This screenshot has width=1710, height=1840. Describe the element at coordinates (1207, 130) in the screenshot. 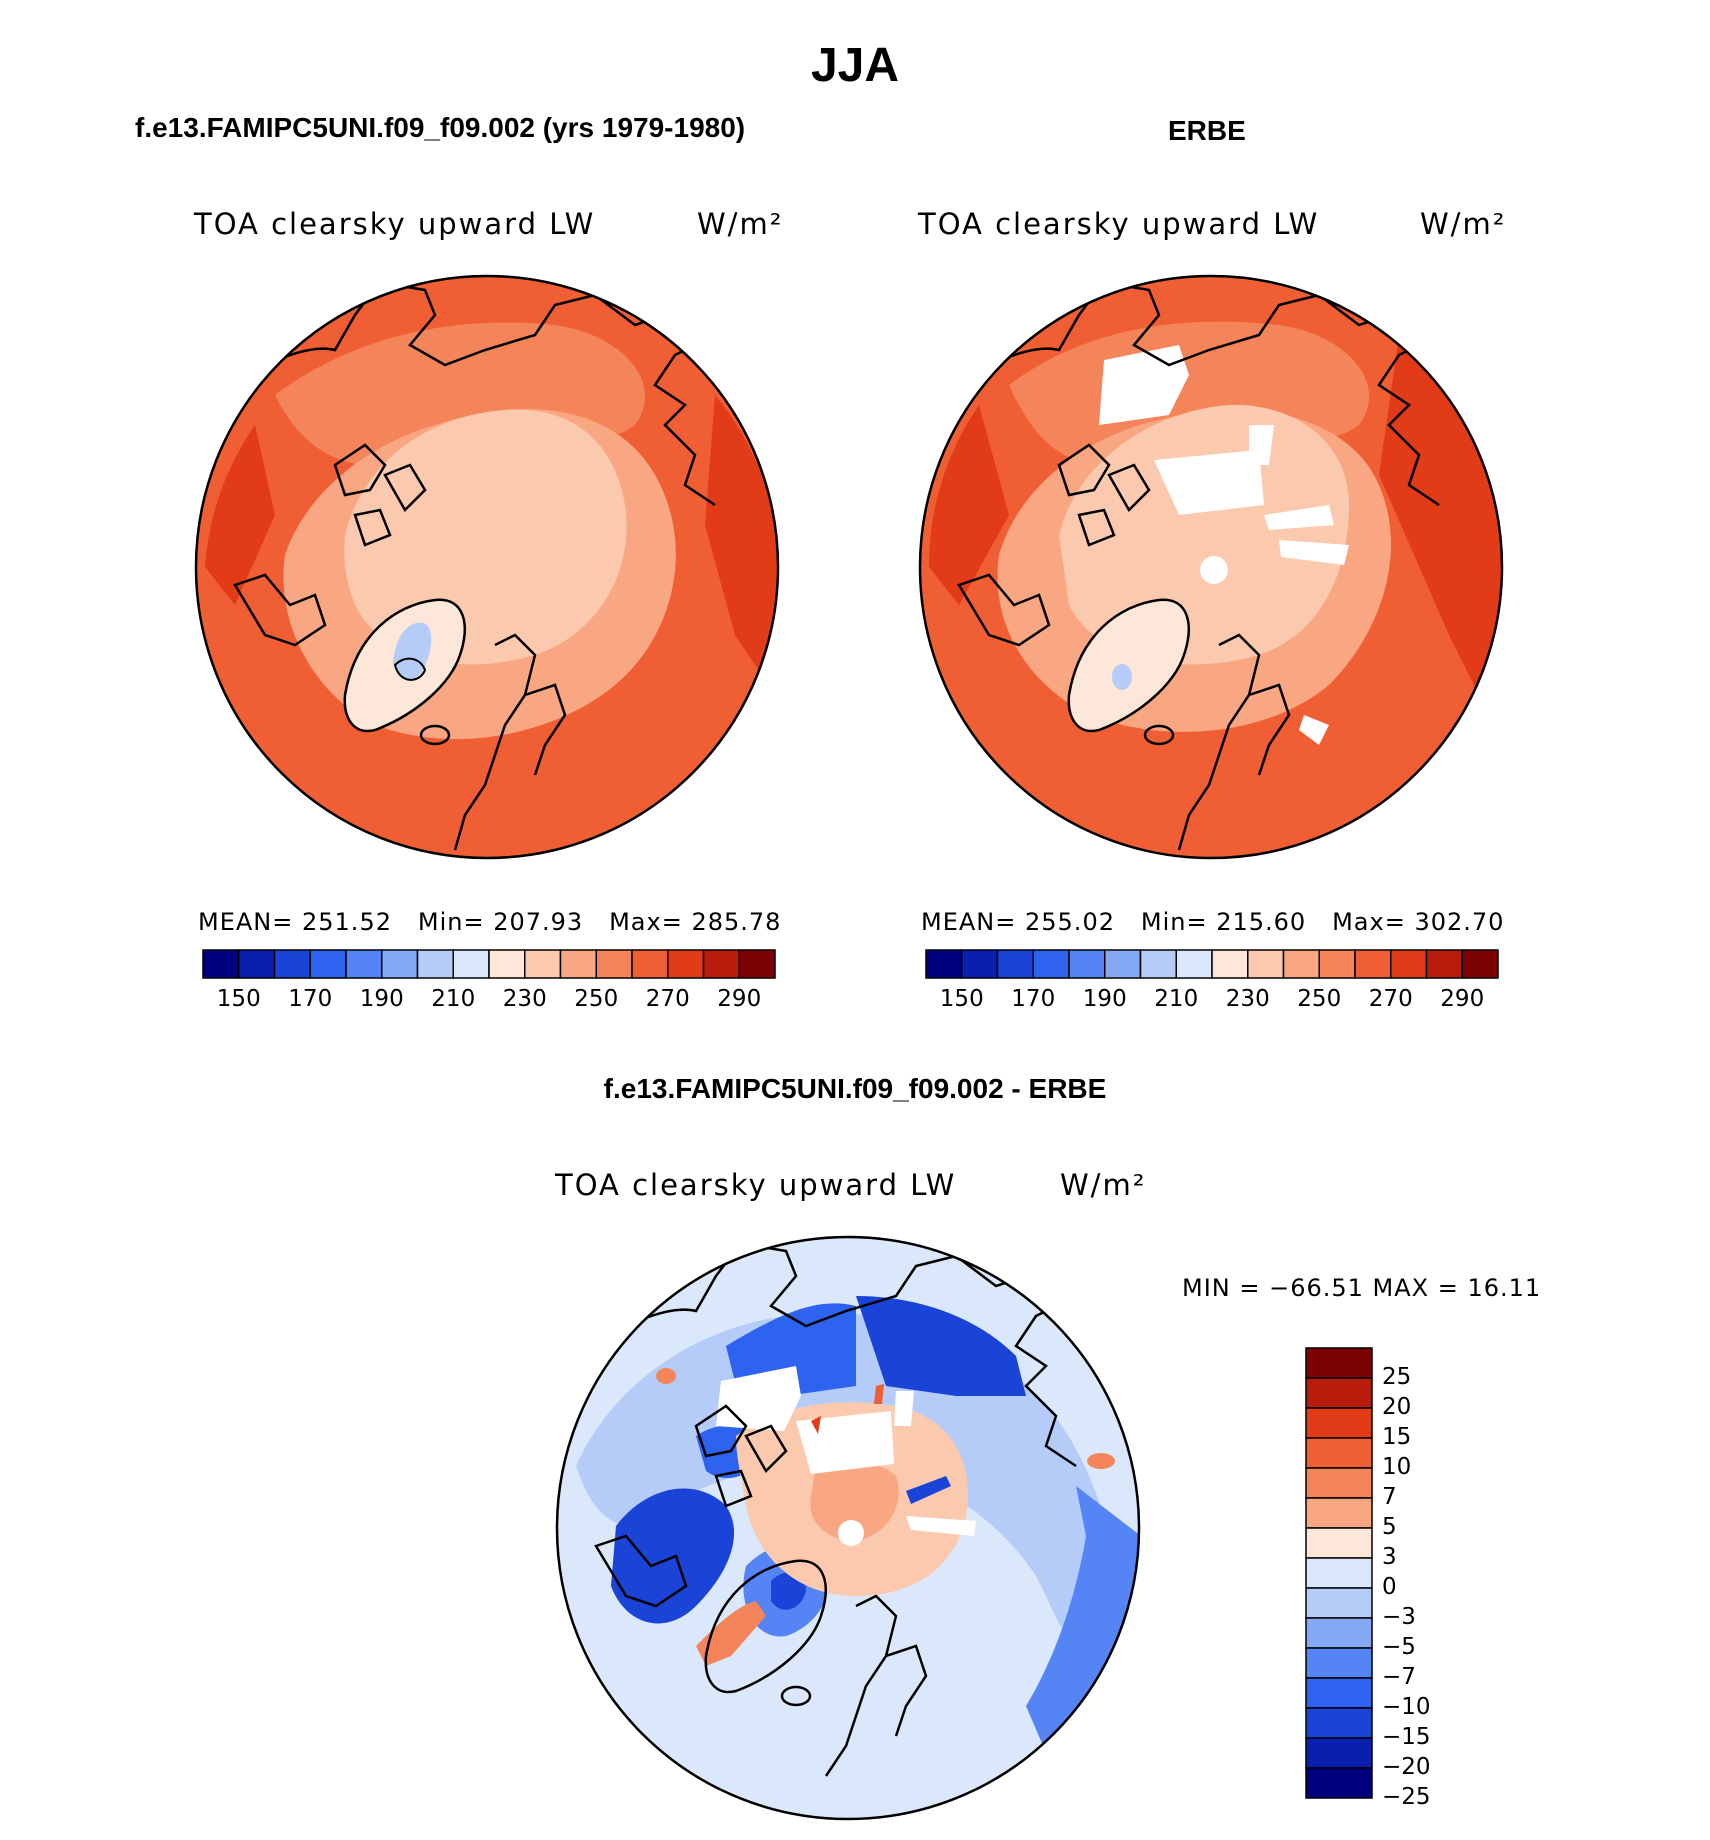

I see `panel2-title: ERBE` at that location.